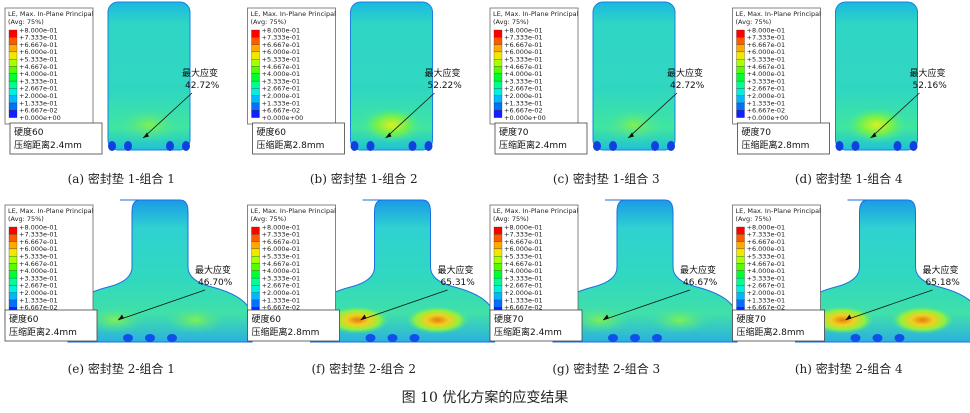 This screenshot has height=413, width=970. What do you see at coordinates (29, 132) in the screenshot?
I see `hardness: 硬度60` at bounding box center [29, 132].